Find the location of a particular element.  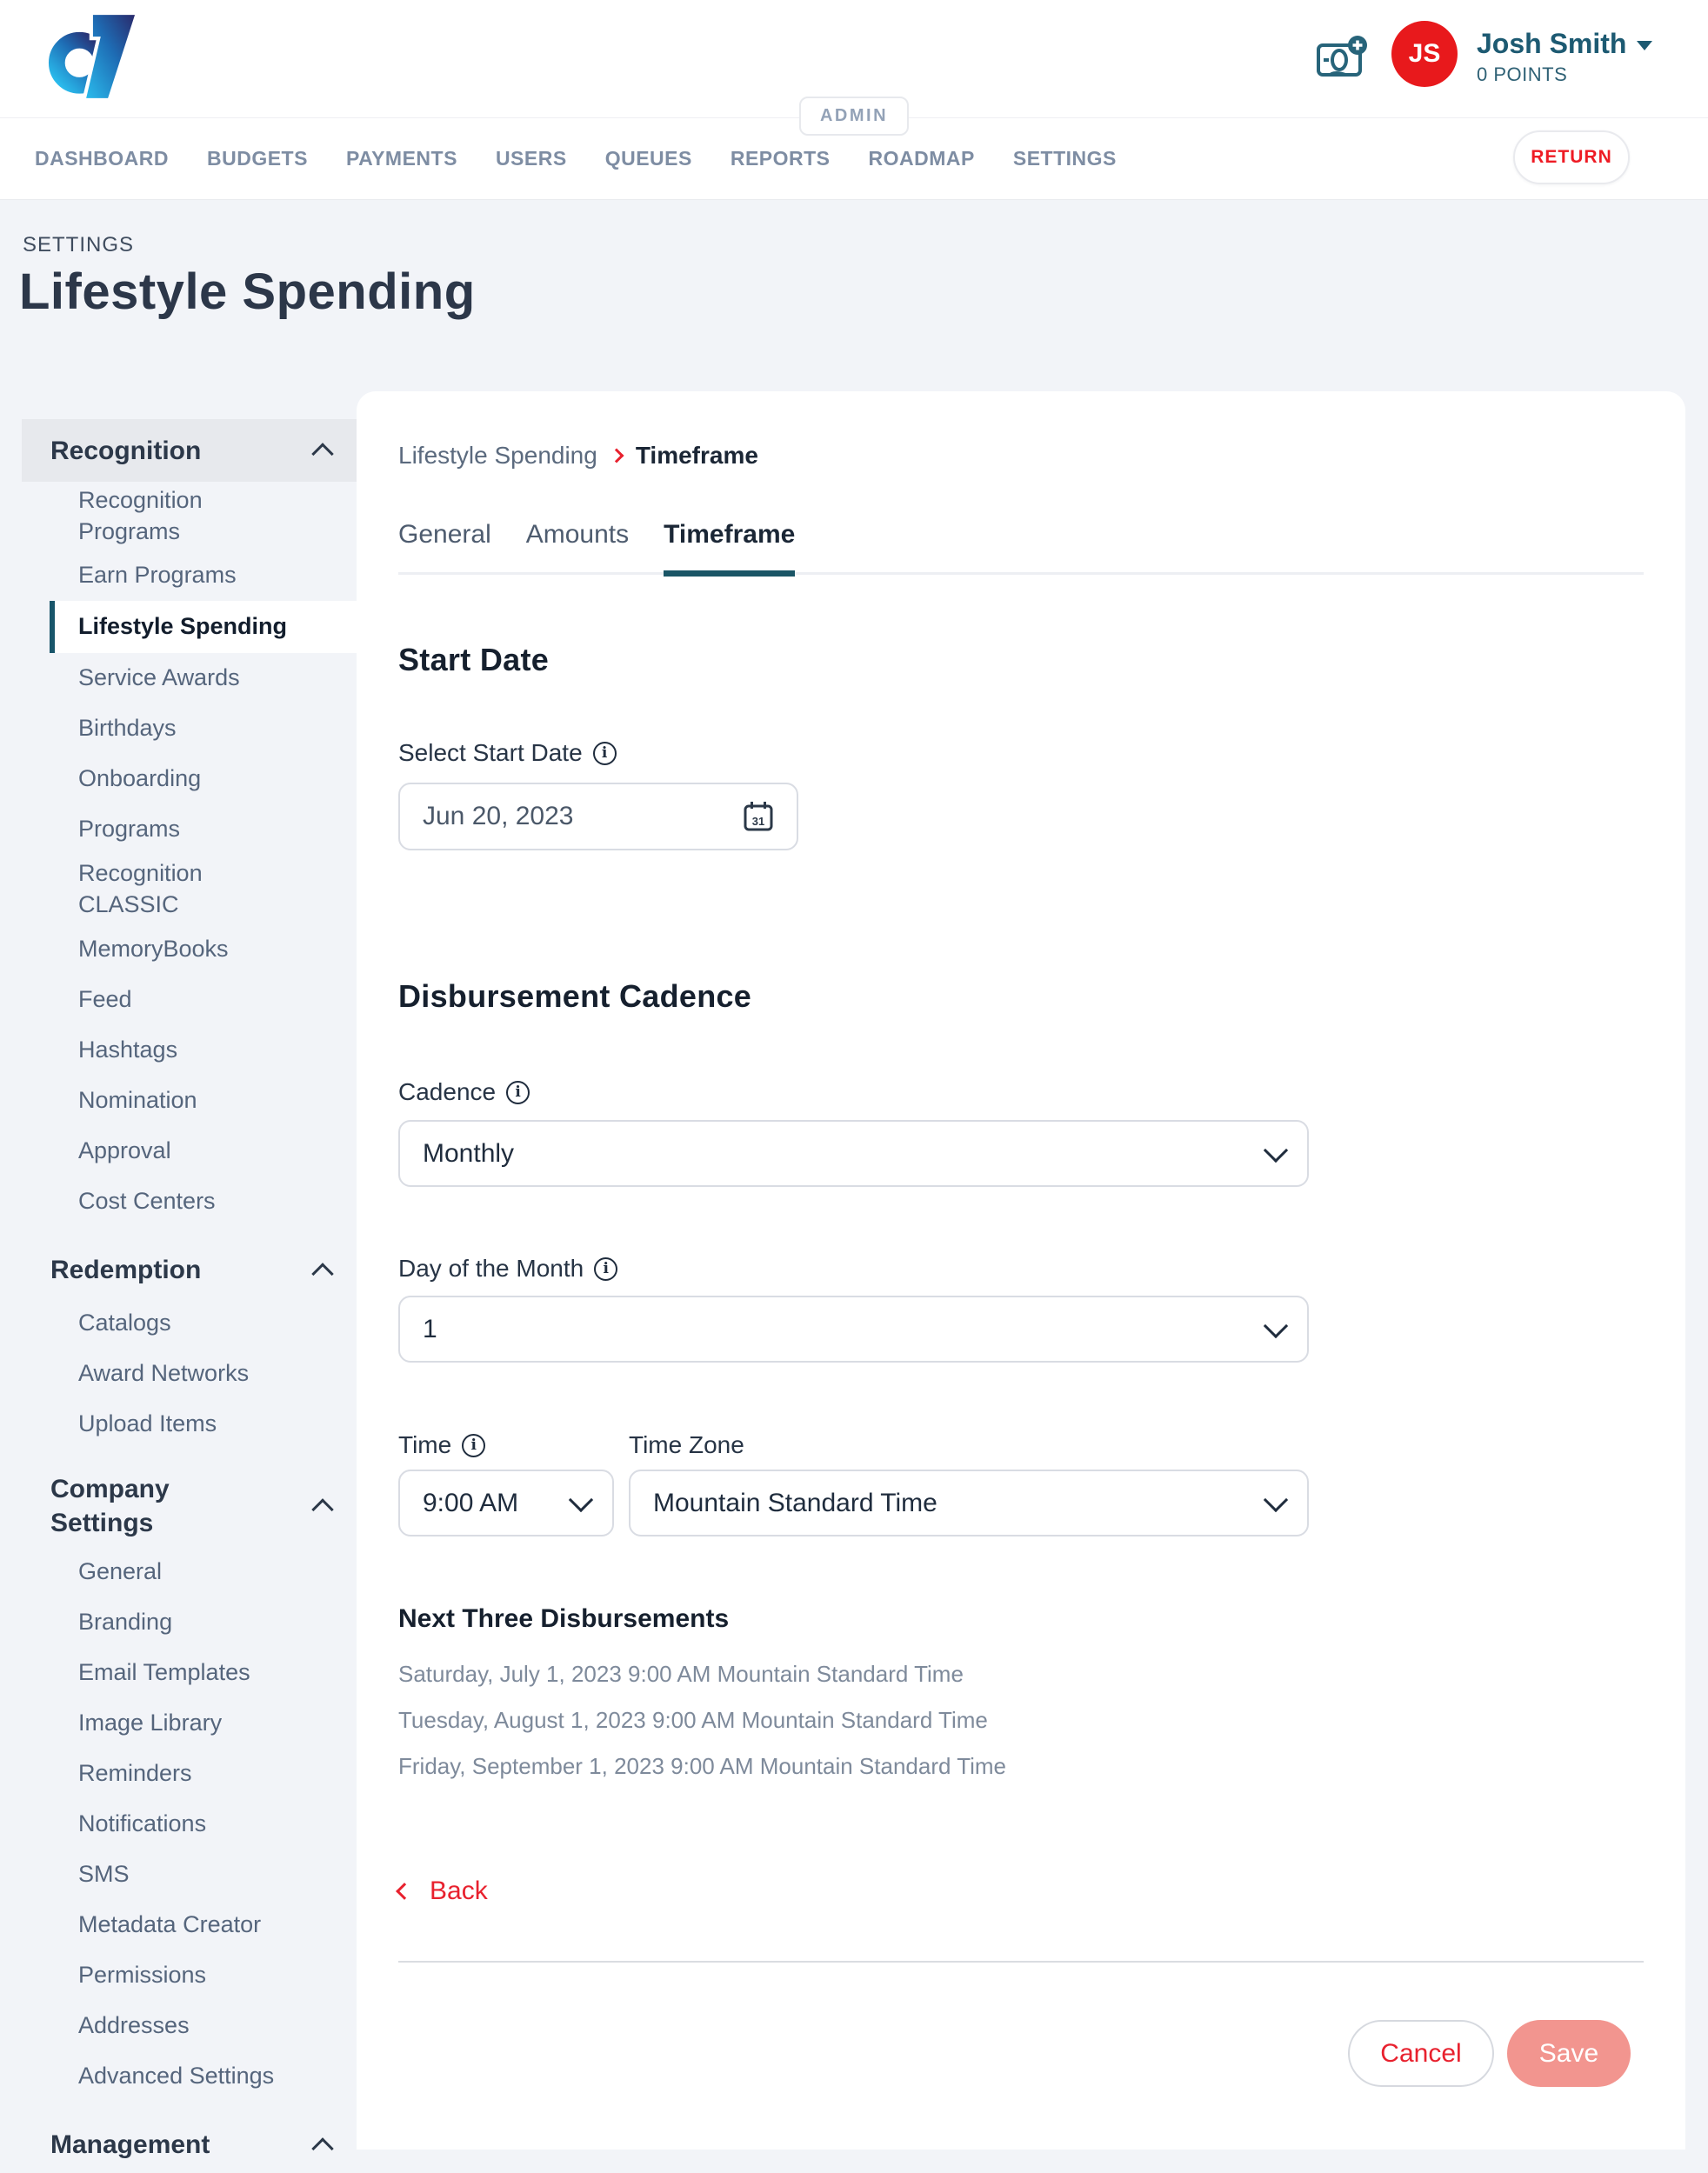

sidebar-item-metadata-creator: Metadata Creator is located at coordinates (170, 1924).